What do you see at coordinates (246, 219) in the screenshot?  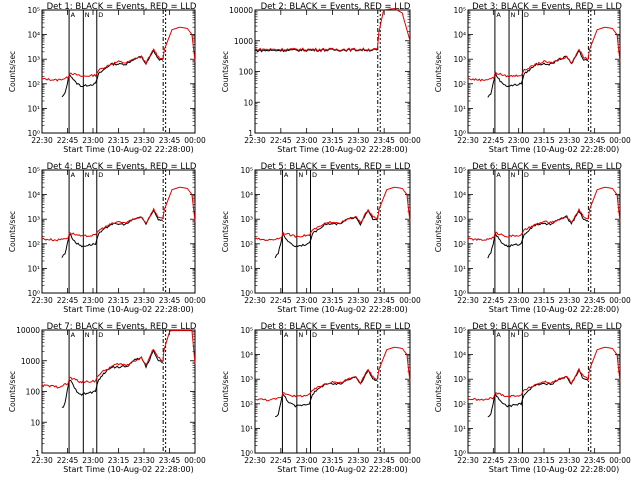 I see `y-tick-label: 10³` at bounding box center [246, 219].